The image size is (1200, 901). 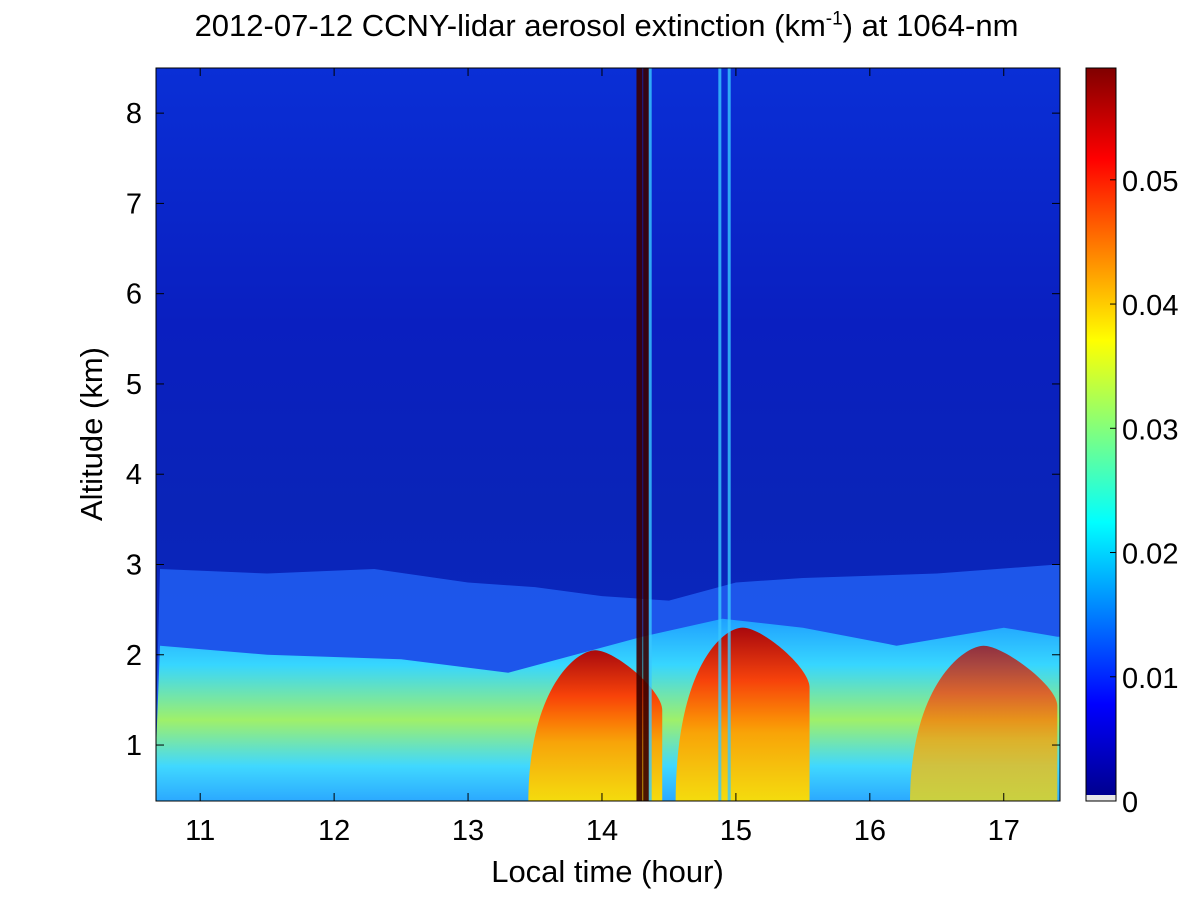 What do you see at coordinates (134, 114) in the screenshot?
I see `y-tick-label: 8` at bounding box center [134, 114].